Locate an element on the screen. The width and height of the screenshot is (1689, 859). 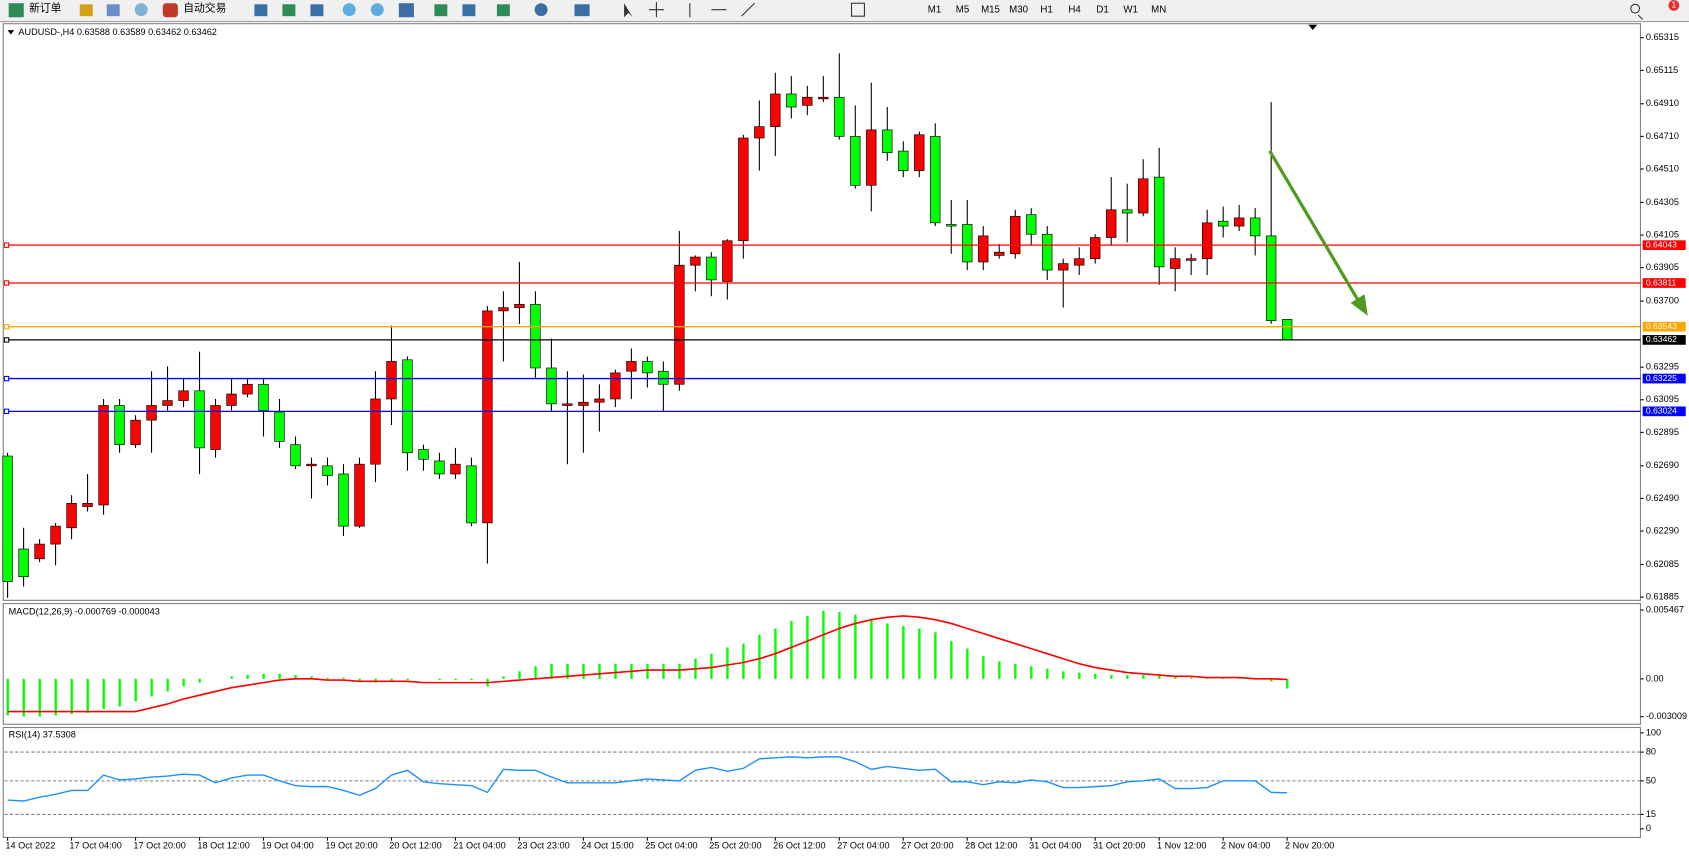
crosshair-icon is located at coordinates (656, 10).